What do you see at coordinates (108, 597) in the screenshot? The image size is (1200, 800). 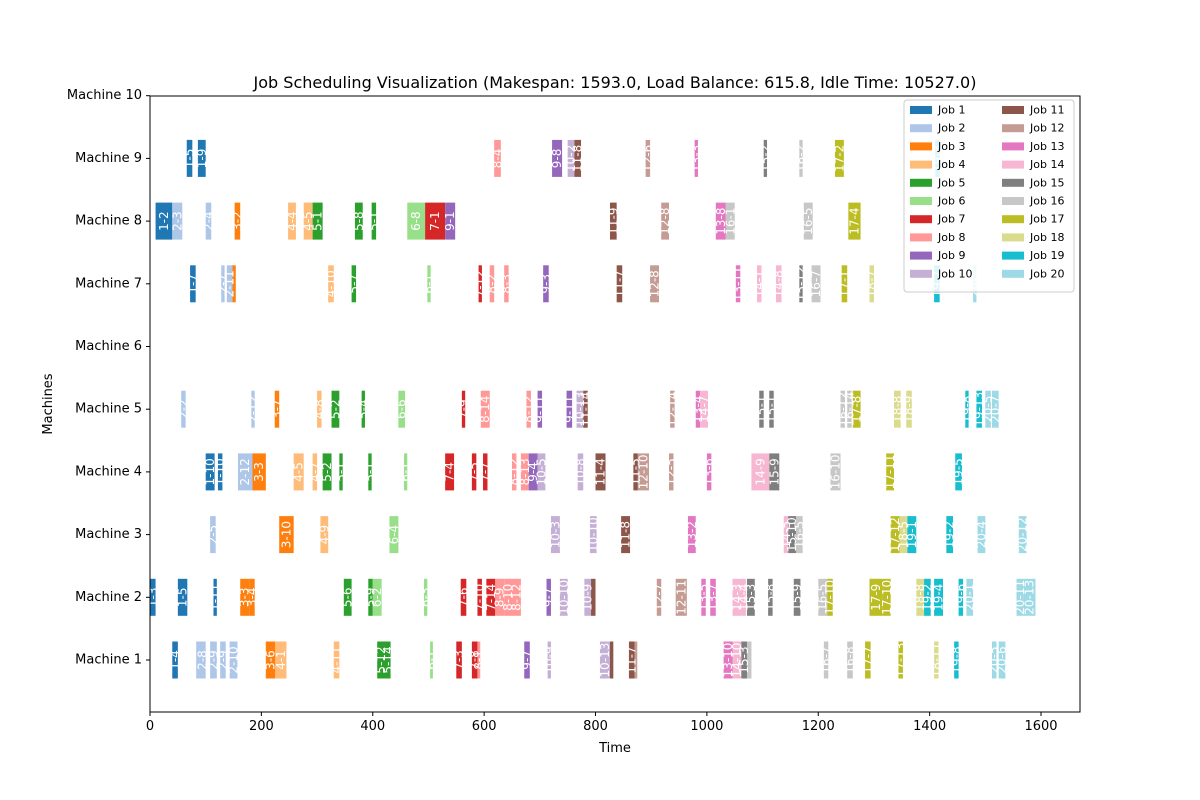 I see `y-tick-label: Machine 2` at bounding box center [108, 597].